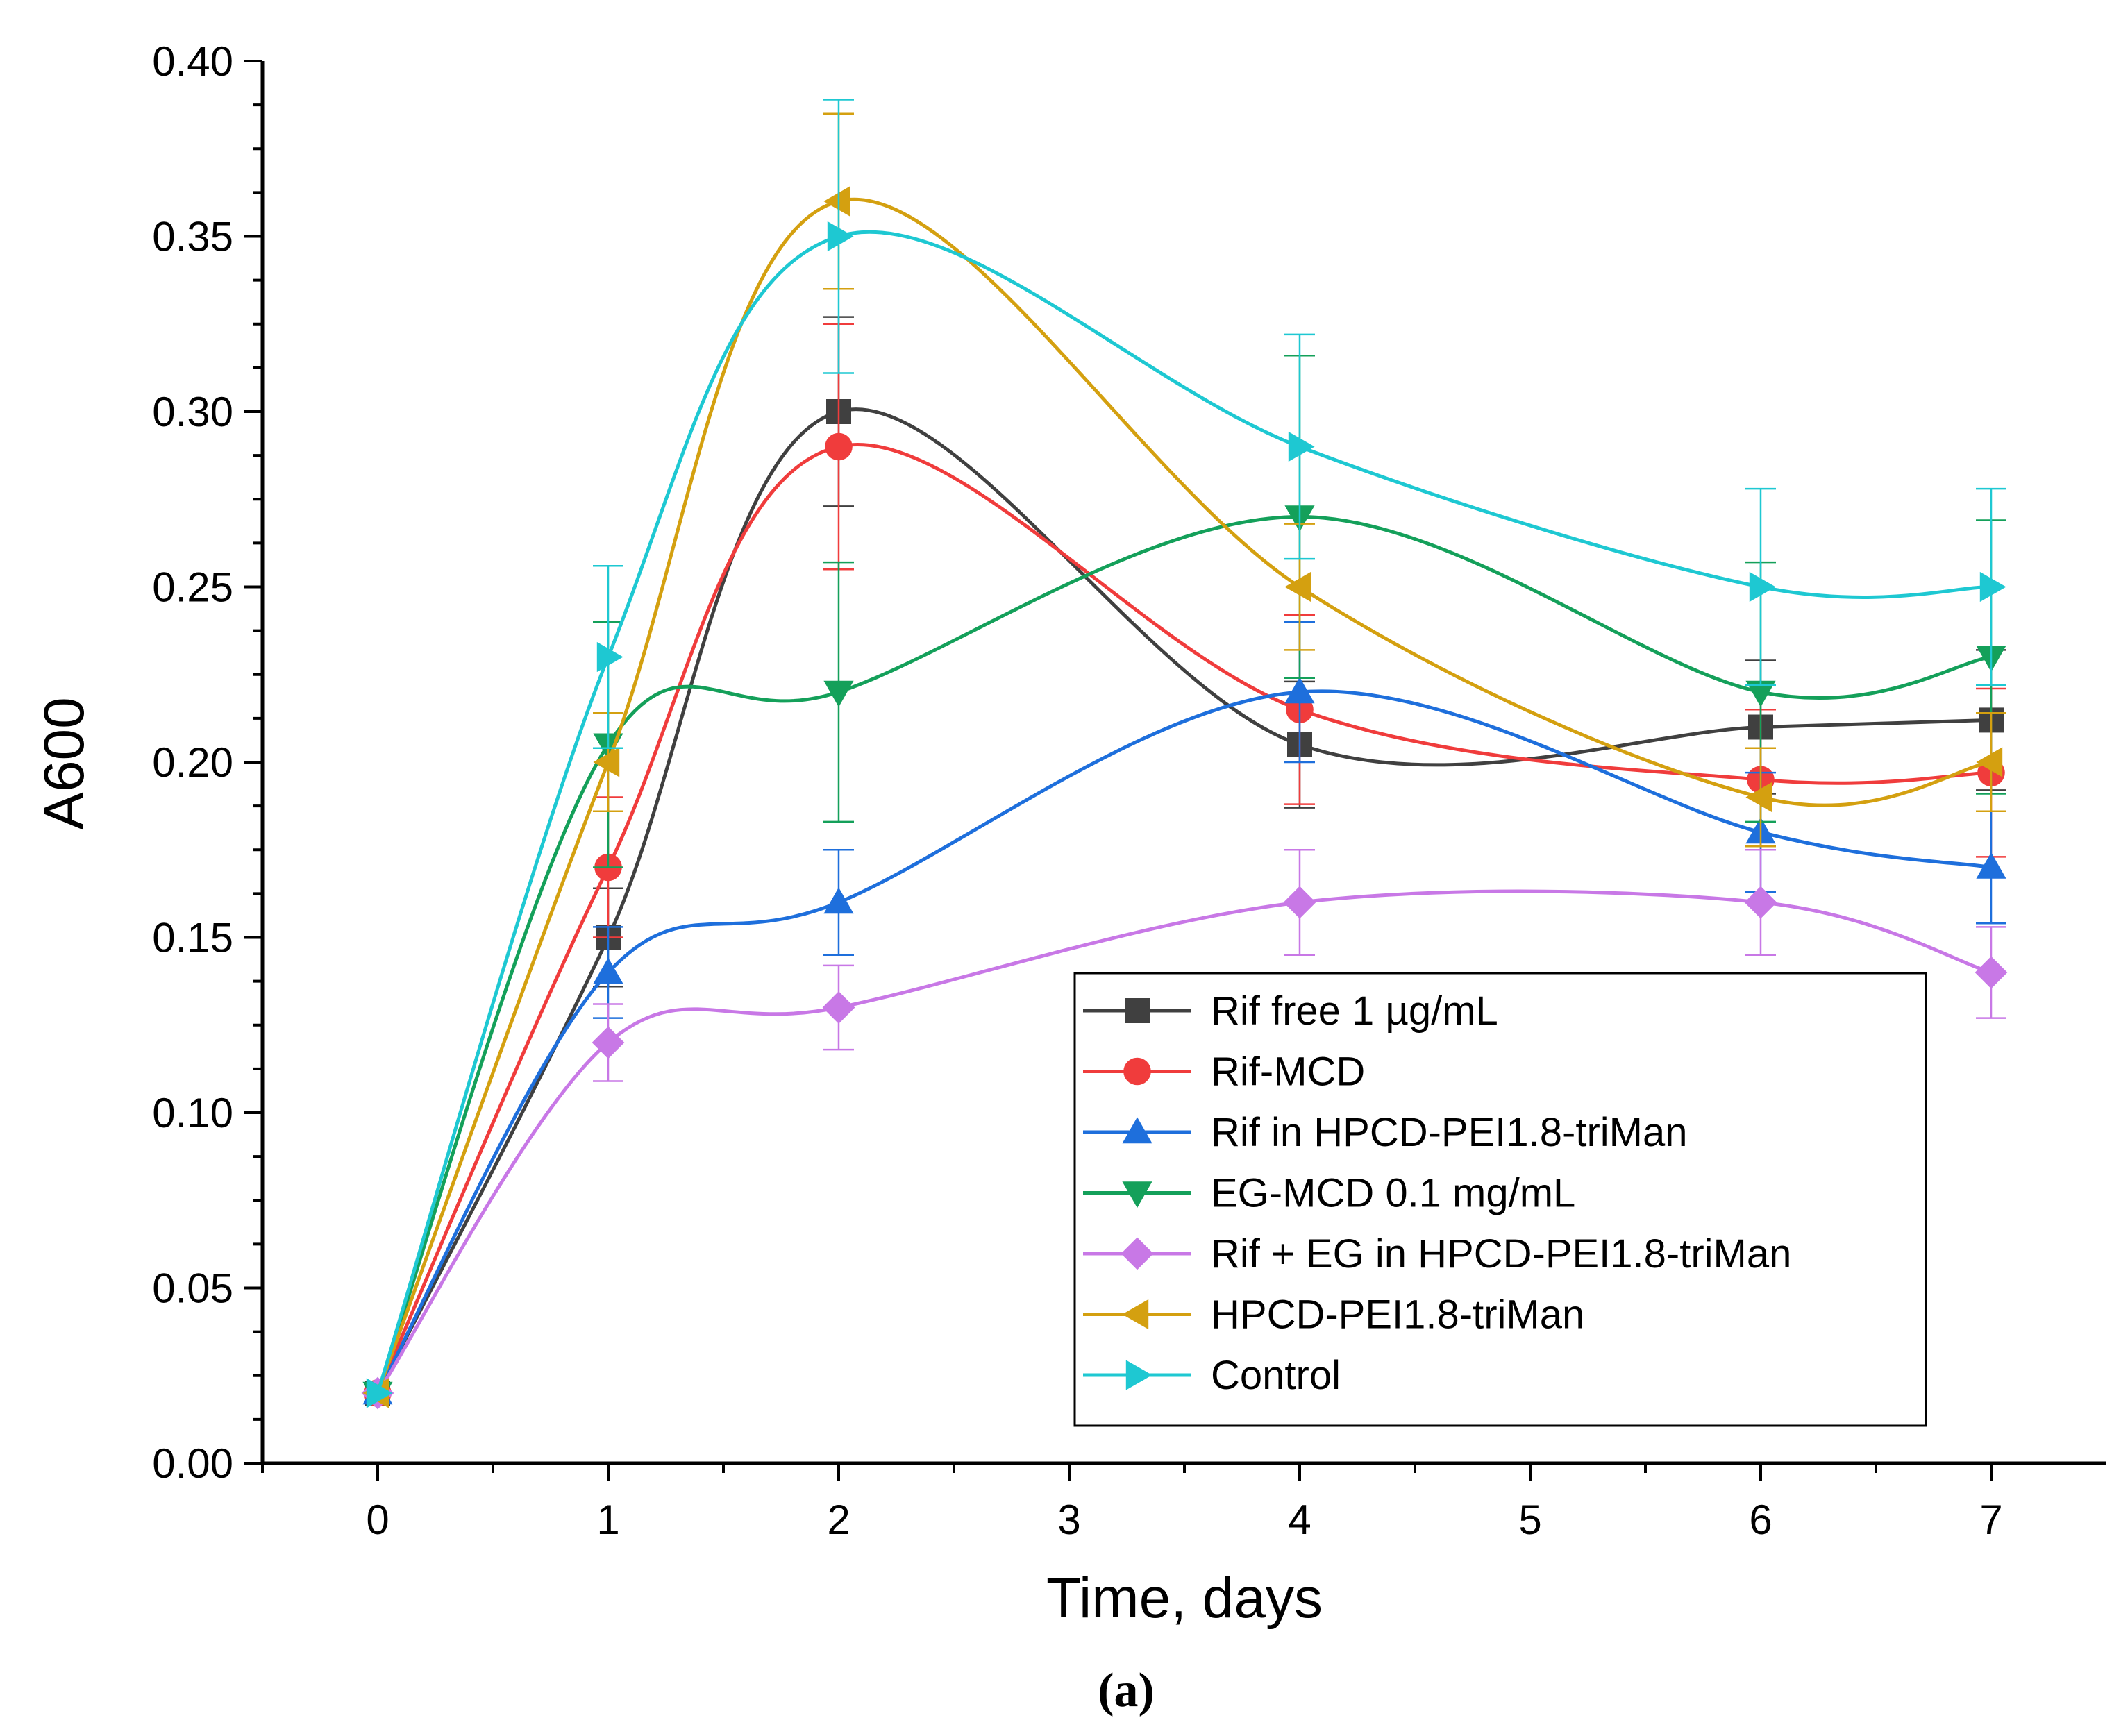  I want to click on legend-entry: Rif free 1 µg/mL, so click(1290, 1011).